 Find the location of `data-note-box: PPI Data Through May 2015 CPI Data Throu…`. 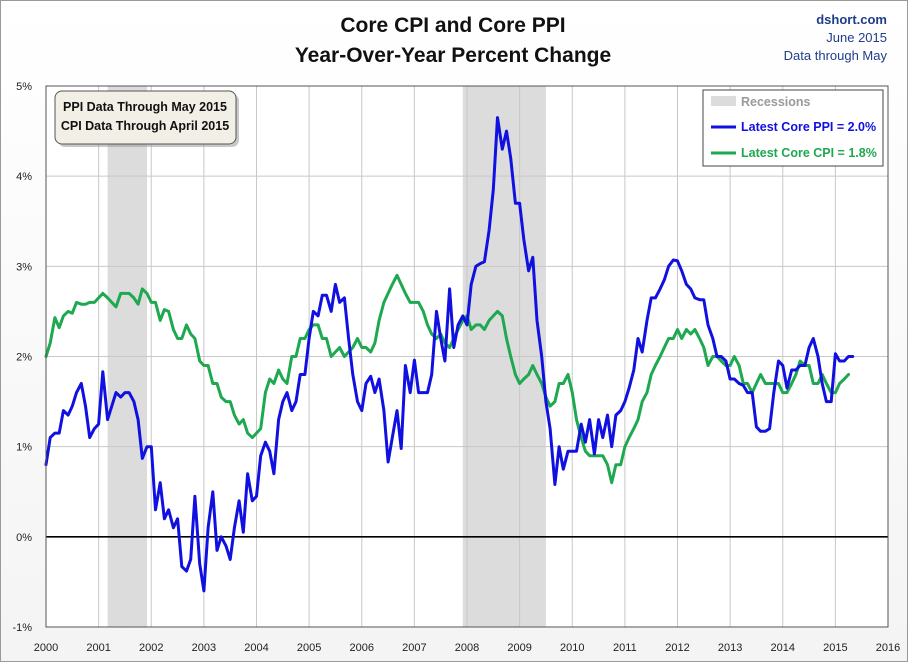

data-note-box: PPI Data Through May 2015 CPI Data Throu… is located at coordinates (146, 118).